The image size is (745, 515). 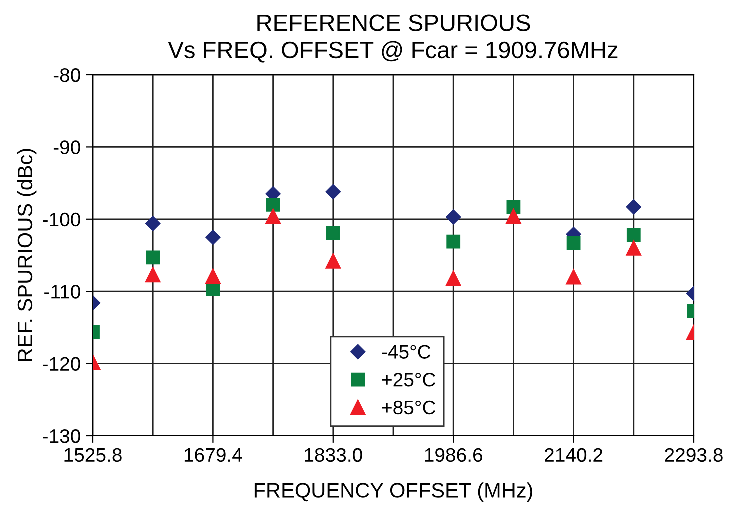 What do you see at coordinates (393, 492) in the screenshot?
I see `x-axis-title: FREQUENCY OFFSET (MHz)` at bounding box center [393, 492].